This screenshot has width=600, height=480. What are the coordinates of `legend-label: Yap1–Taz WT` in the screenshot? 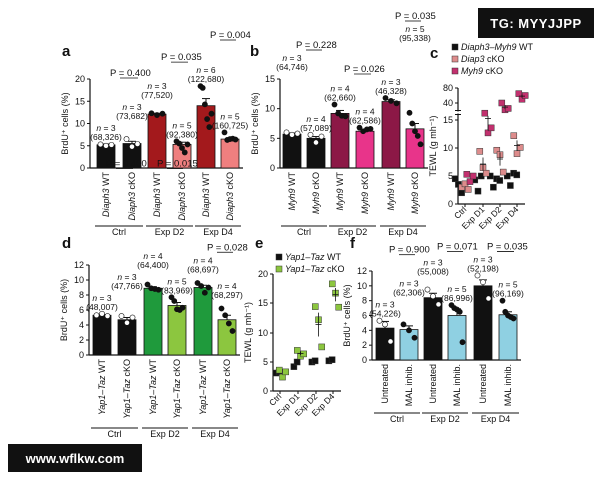 It's located at (313, 257).